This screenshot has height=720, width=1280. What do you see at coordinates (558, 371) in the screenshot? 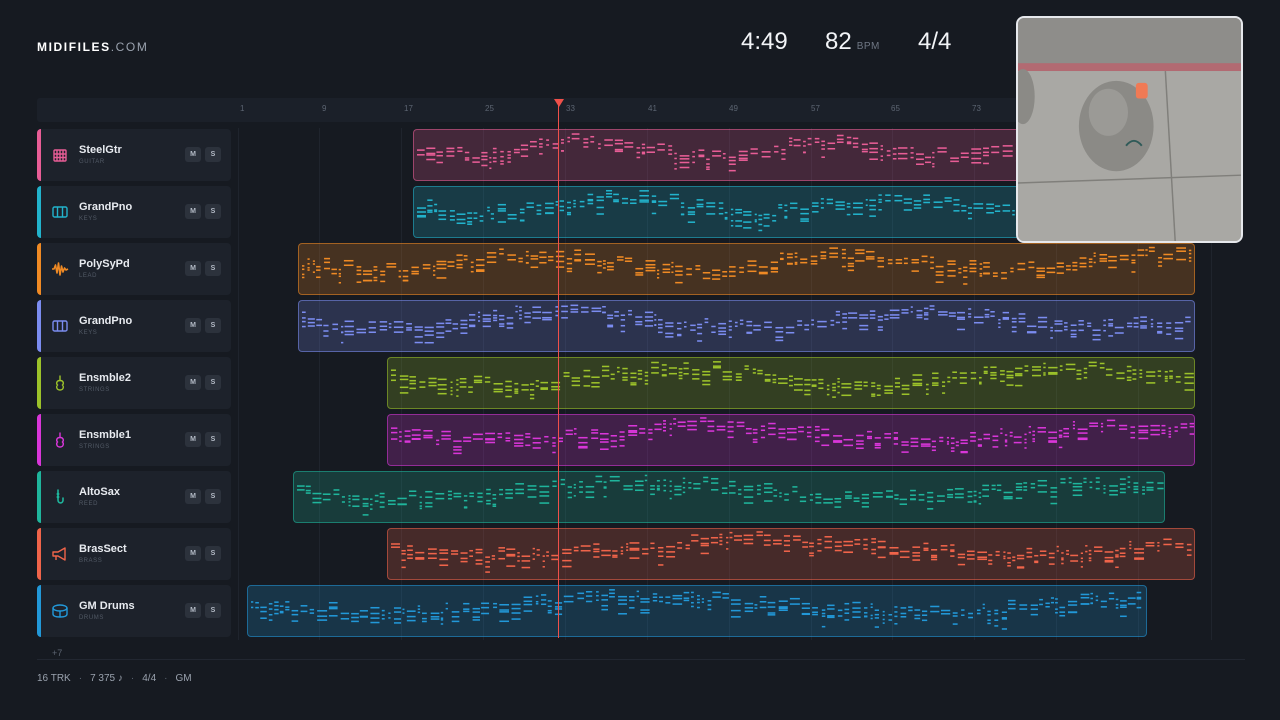
I see `playhead` at bounding box center [558, 371].